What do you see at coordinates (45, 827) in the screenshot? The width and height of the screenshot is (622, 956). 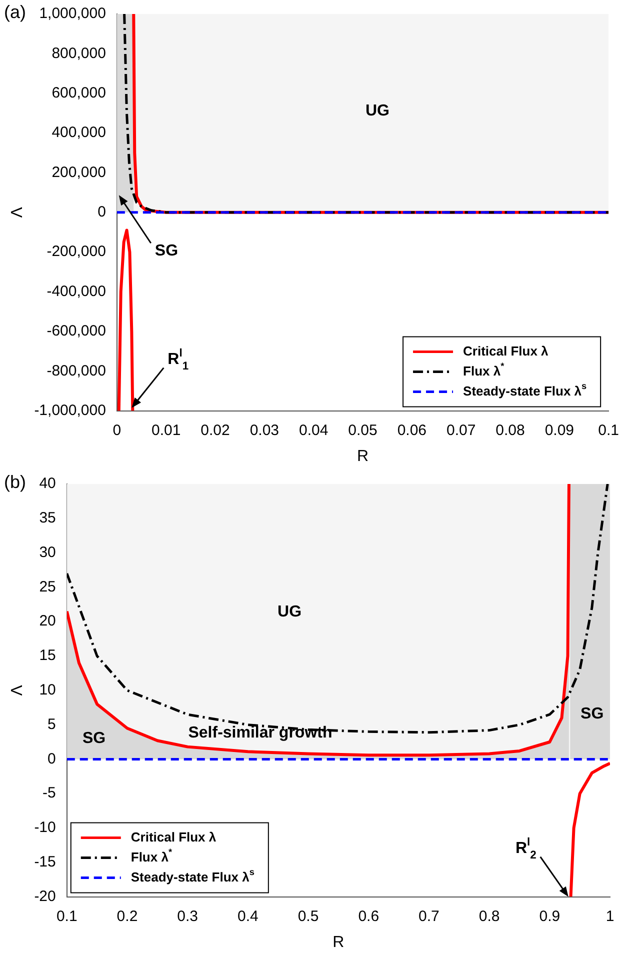 I see `y-tick-label: -10` at bounding box center [45, 827].